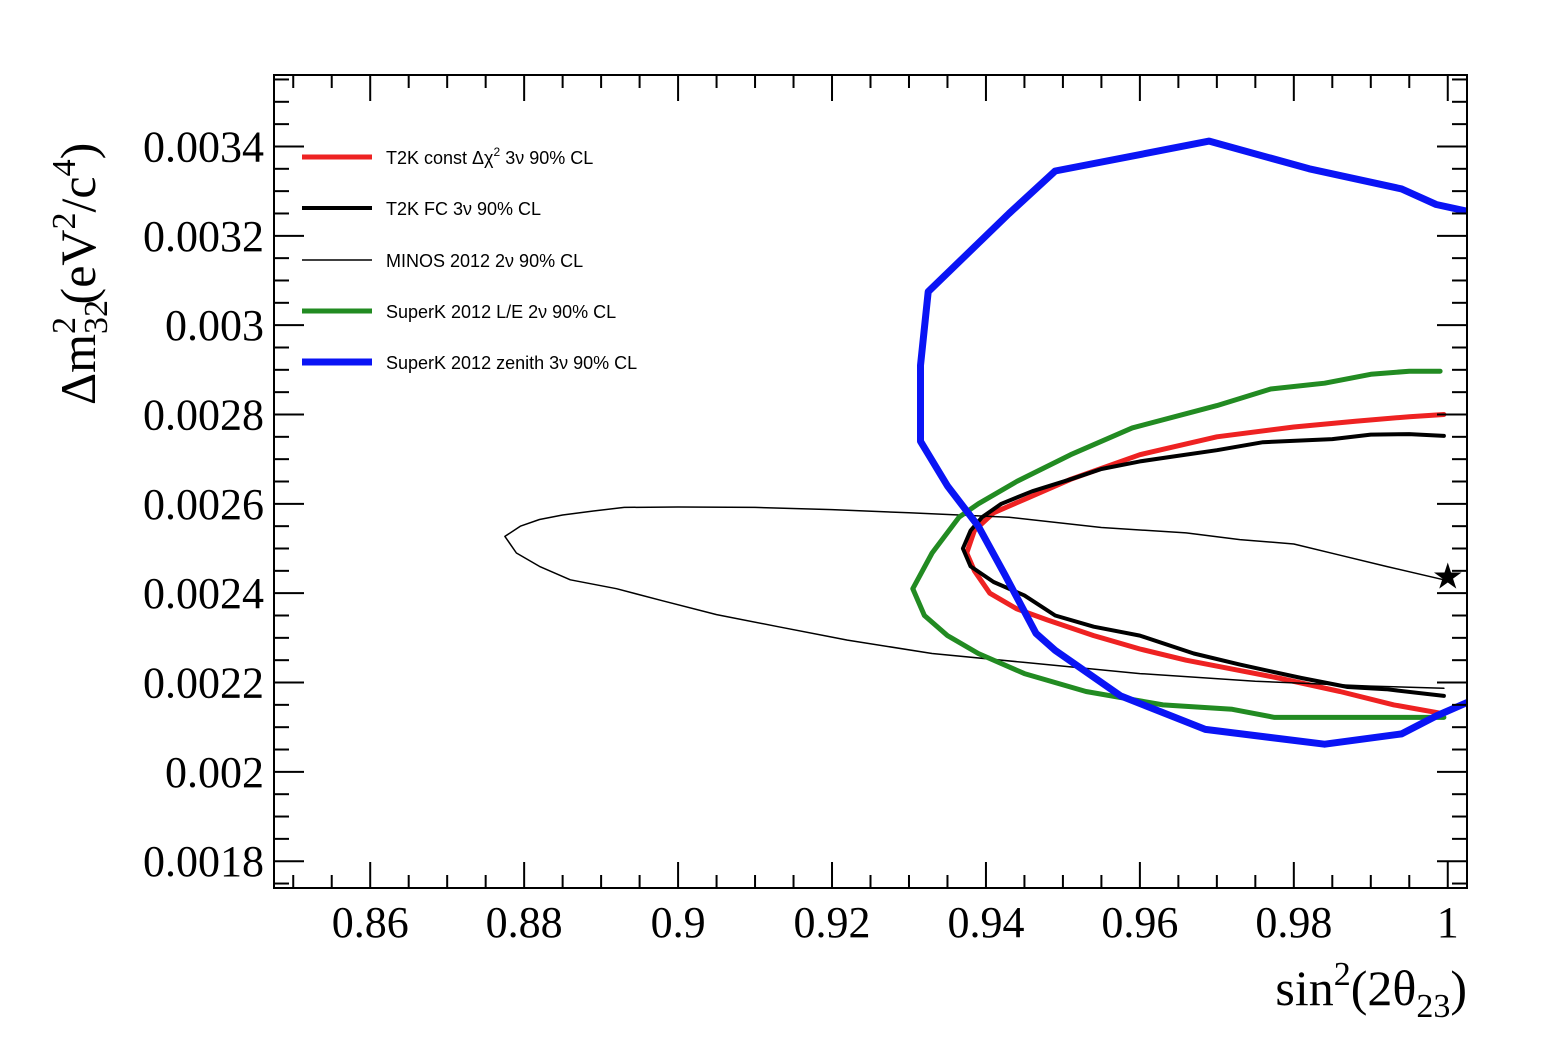 The width and height of the screenshot is (1562, 1060). I want to click on legend-entry-label: T2K const Δχ2 3ν 90% CL, so click(489, 156).